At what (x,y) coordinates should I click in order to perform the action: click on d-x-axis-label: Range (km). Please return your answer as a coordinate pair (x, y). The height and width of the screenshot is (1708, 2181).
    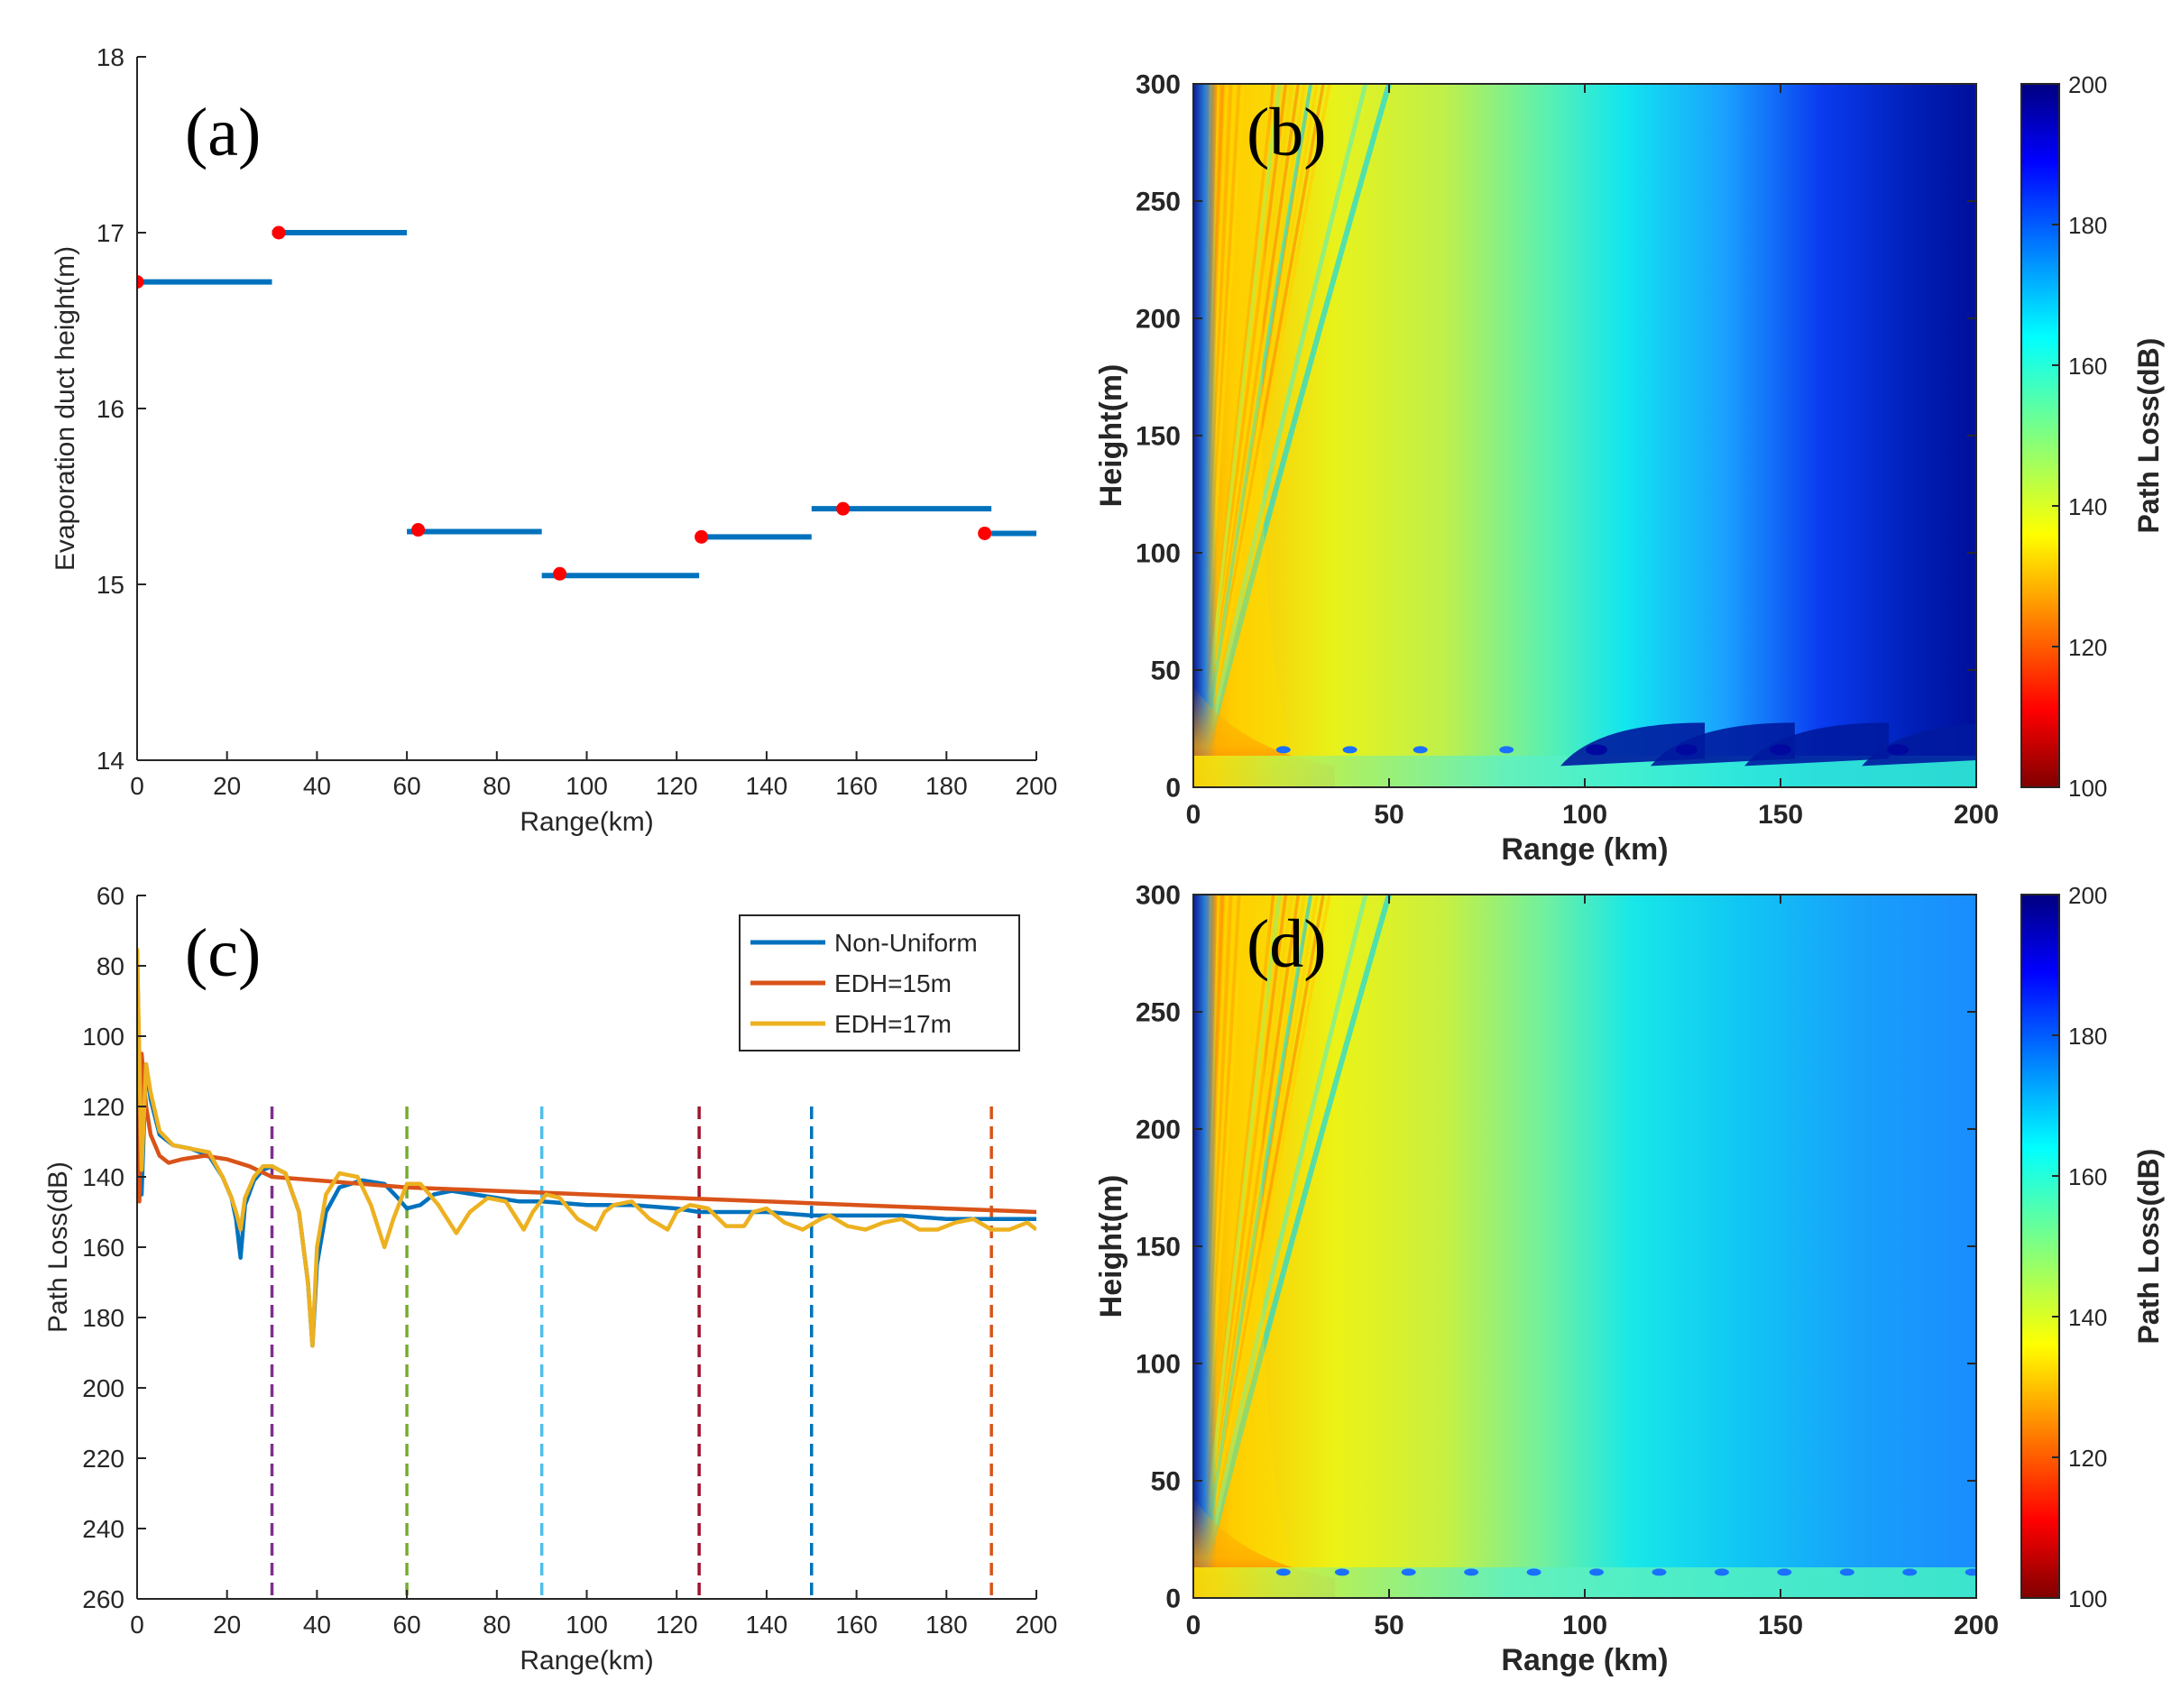
    Looking at the image, I should click on (1584, 1660).